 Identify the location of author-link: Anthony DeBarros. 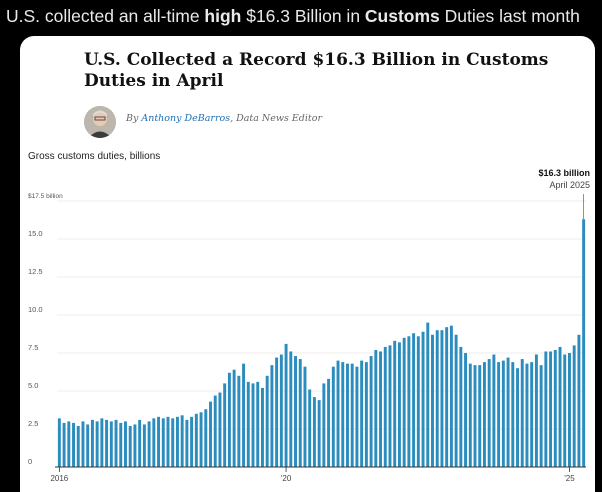
(186, 118).